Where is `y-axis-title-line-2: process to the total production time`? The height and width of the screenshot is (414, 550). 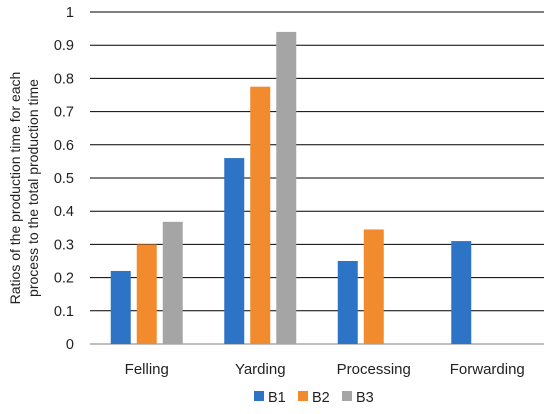
y-axis-title-line-2: process to the total production time is located at coordinates (33, 188).